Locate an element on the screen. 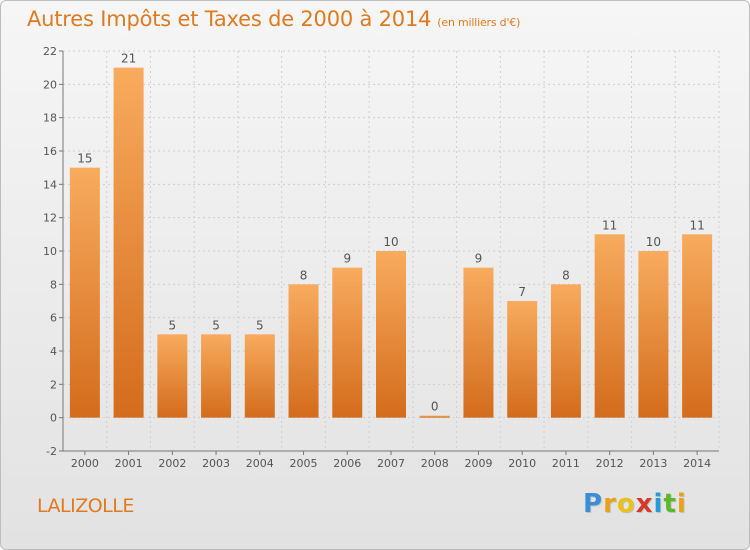 Image resolution: width=750 pixels, height=550 pixels. x-tick-label: 2000 is located at coordinates (85, 463).